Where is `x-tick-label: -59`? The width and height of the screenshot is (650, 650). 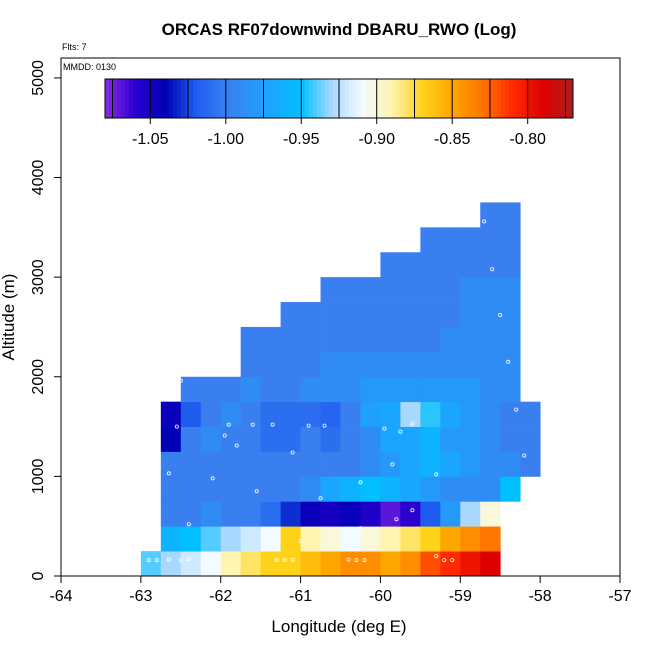
x-tick-label: -59 is located at coordinates (460, 596).